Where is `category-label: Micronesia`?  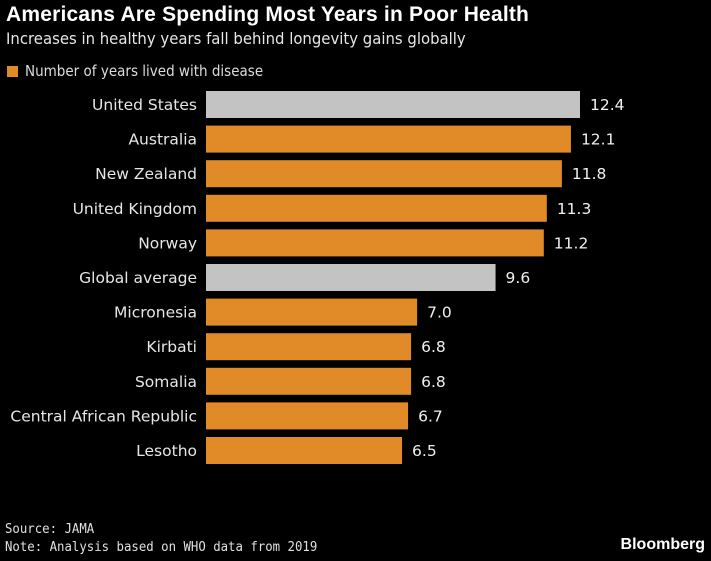 category-label: Micronesia is located at coordinates (155, 313).